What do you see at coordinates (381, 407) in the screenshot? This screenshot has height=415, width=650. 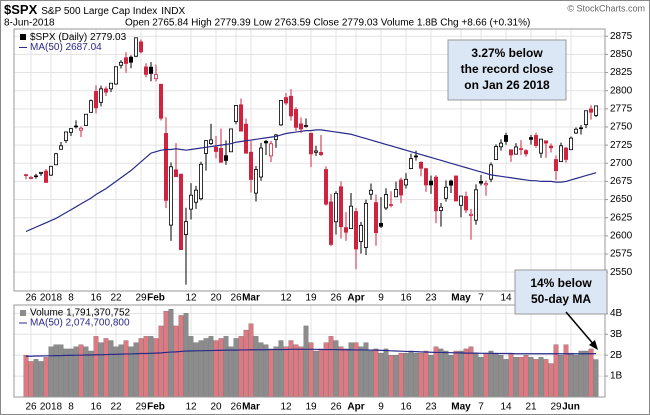 I see `x-tick-label: 9` at bounding box center [381, 407].